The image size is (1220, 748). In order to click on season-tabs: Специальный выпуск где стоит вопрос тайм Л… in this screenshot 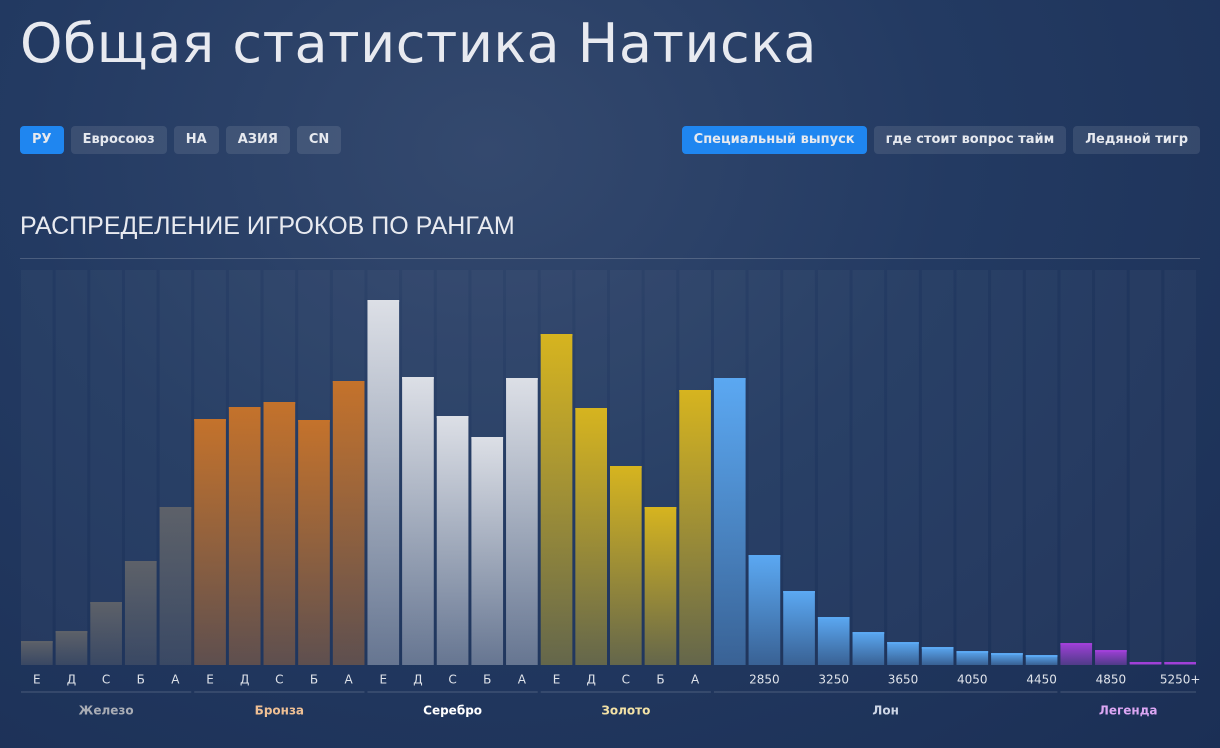, I will do `click(940, 140)`.